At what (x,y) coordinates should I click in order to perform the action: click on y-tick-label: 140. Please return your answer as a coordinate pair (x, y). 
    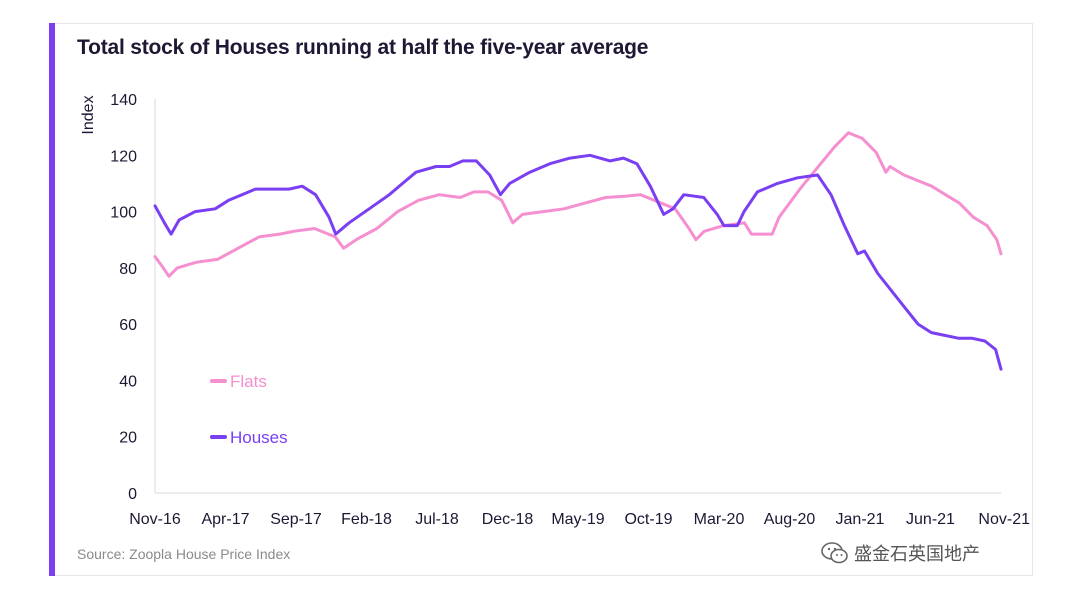
    Looking at the image, I should click on (123, 100).